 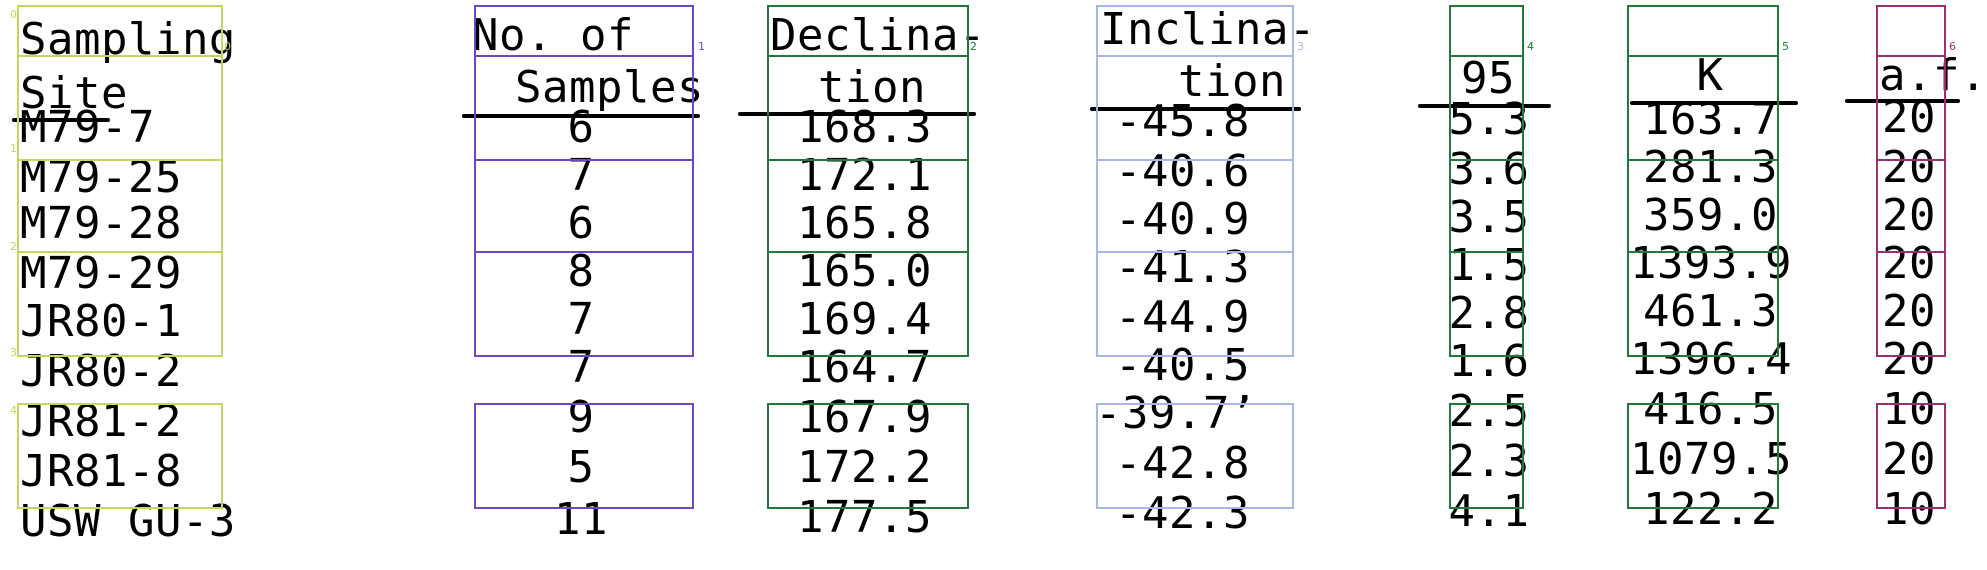 What do you see at coordinates (101, 471) in the screenshot?
I see `row-8-site: JR81-8` at bounding box center [101, 471].